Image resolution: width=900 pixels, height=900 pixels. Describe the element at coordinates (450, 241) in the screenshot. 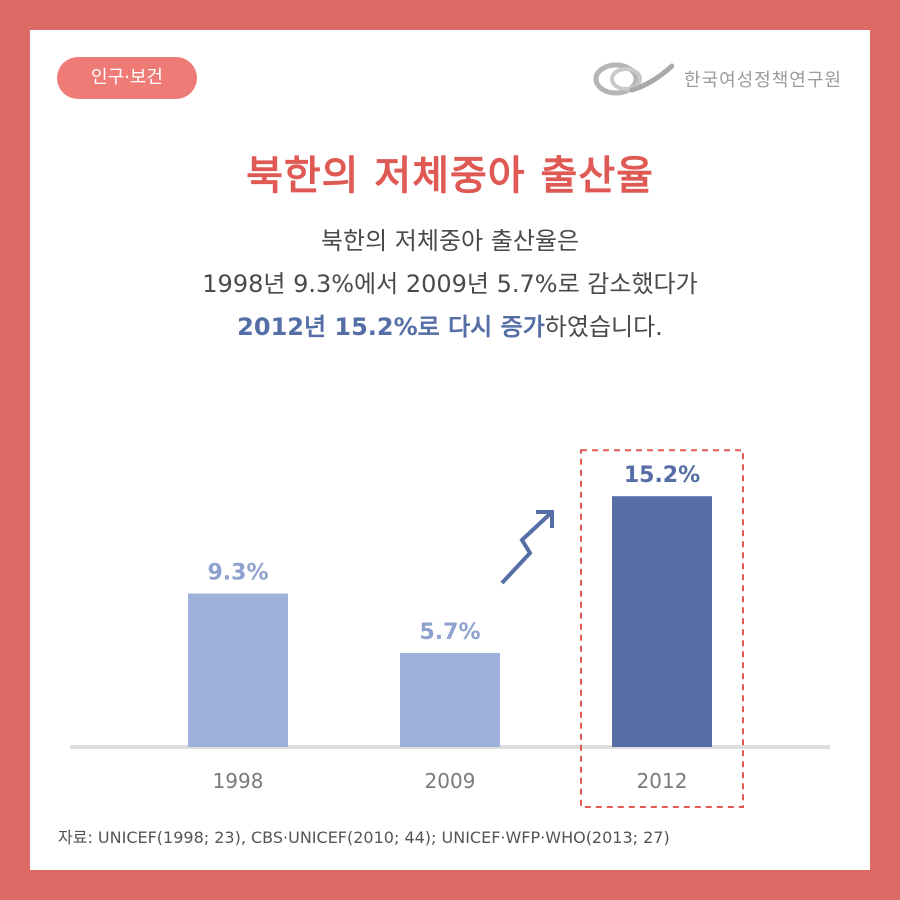

I see `description-line-1: 북한의 저체중아 출산율은` at that location.